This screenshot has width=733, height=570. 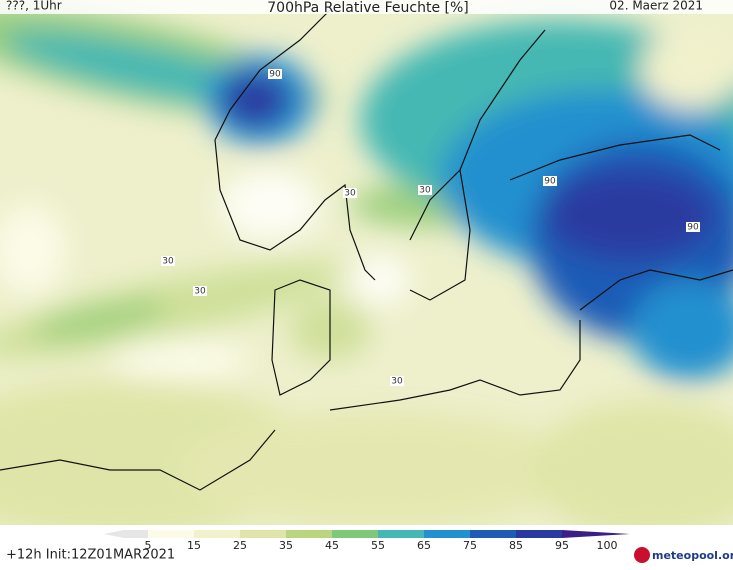 I want to click on colorbar-label: 35, so click(x=286, y=545).